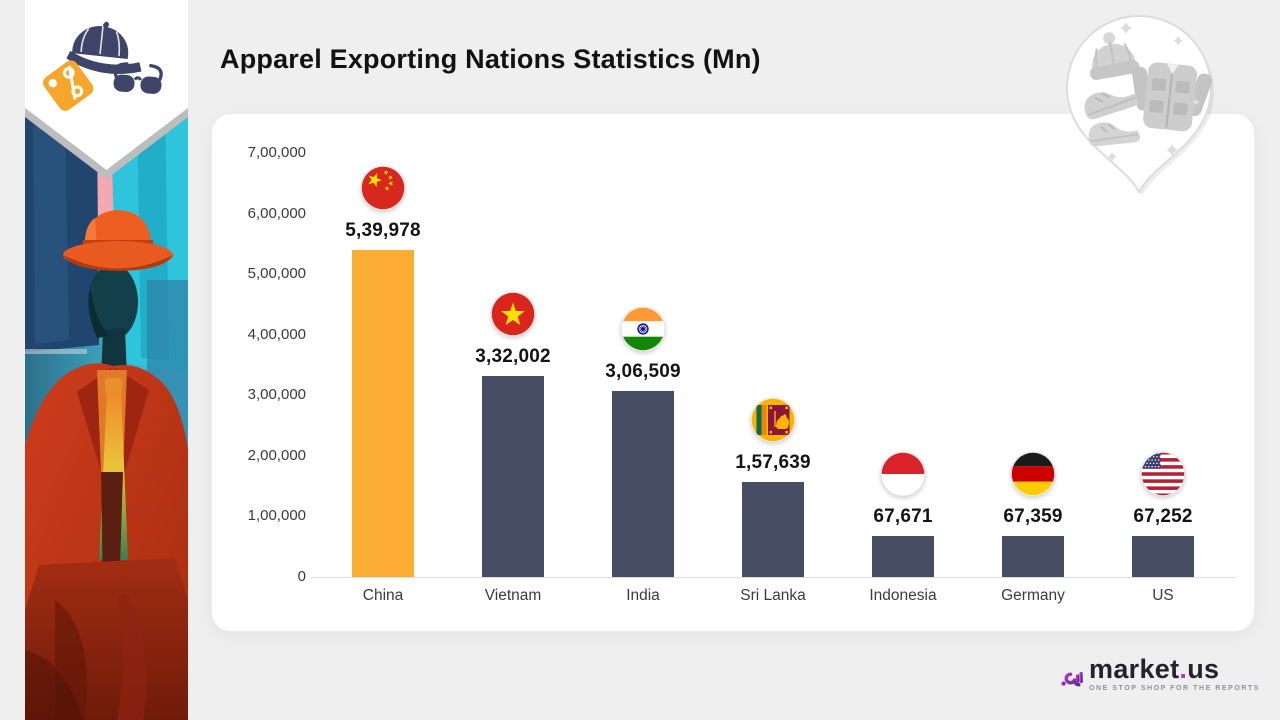 This screenshot has width=1280, height=720. I want to click on category-label-germany: Germany, so click(1033, 595).